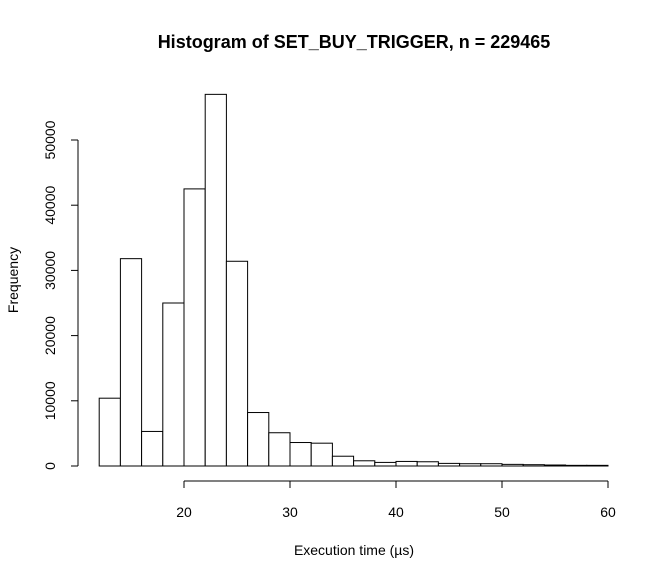 Image resolution: width=670 pixels, height=585 pixels. What do you see at coordinates (184, 512) in the screenshot?
I see `x-tick-label: 20` at bounding box center [184, 512].